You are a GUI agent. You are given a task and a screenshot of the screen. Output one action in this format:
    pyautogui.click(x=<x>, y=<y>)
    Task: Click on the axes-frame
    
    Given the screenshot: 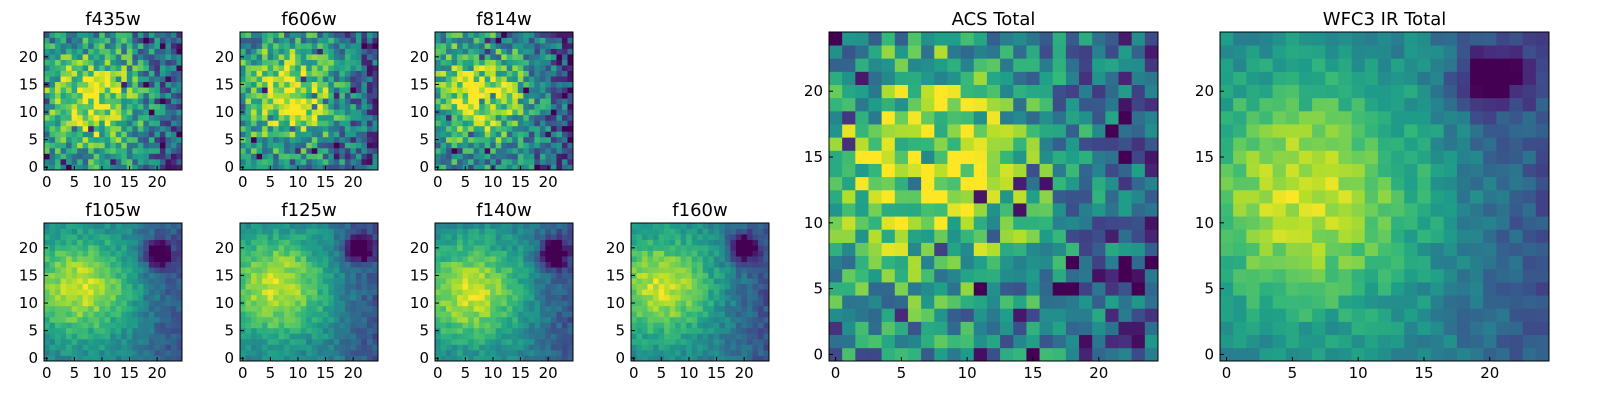 What is the action you would take?
    pyautogui.click(x=504, y=292)
    